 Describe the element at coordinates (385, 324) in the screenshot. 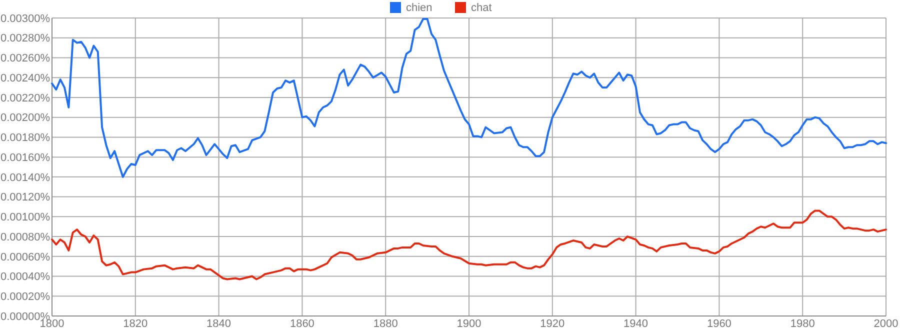

I see `x-tick-label: 1880` at that location.